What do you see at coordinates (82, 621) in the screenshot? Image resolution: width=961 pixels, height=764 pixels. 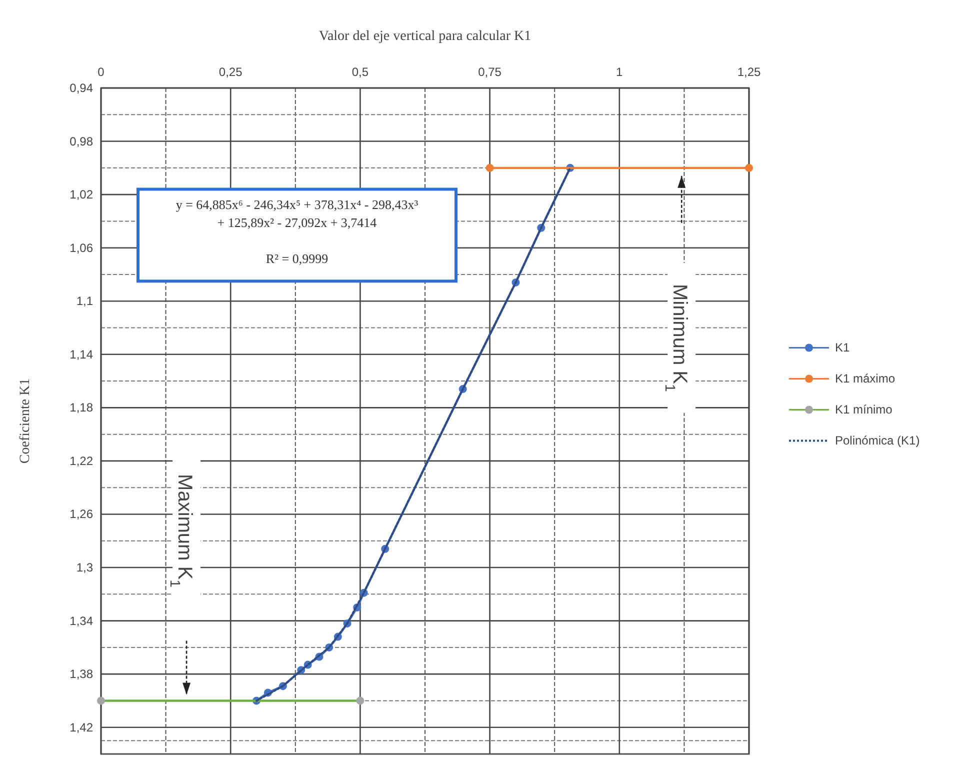 I see `y-tick-label: 1,34` at bounding box center [82, 621].